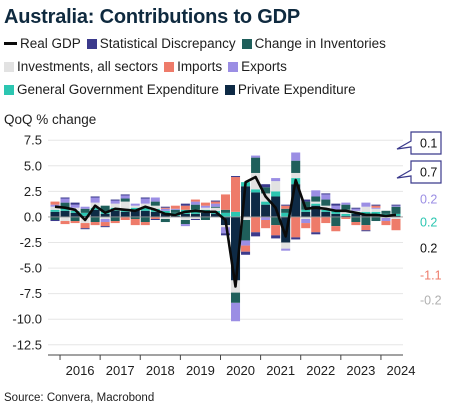 The image size is (453, 417). What do you see at coordinates (33, 165) in the screenshot?
I see `y-tick-label: 5.0` at bounding box center [33, 165].